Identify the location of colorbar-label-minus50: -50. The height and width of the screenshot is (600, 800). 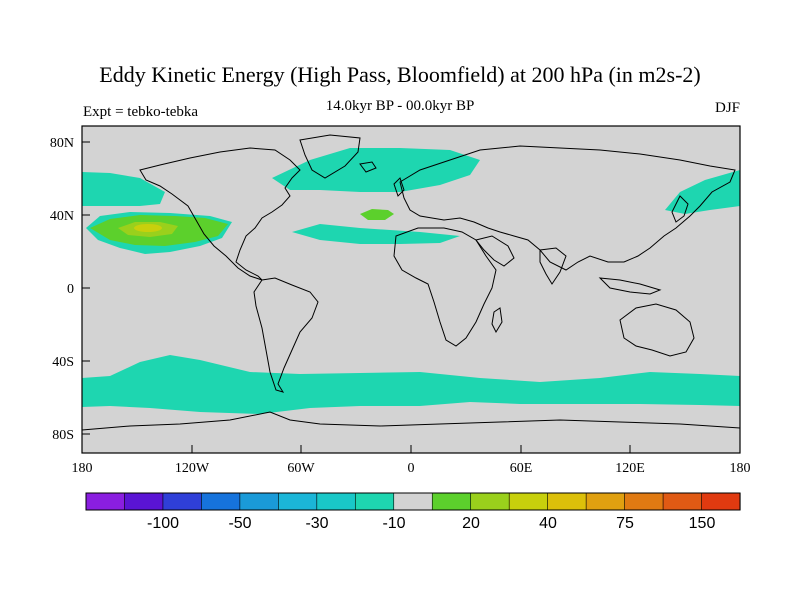
(239, 523).